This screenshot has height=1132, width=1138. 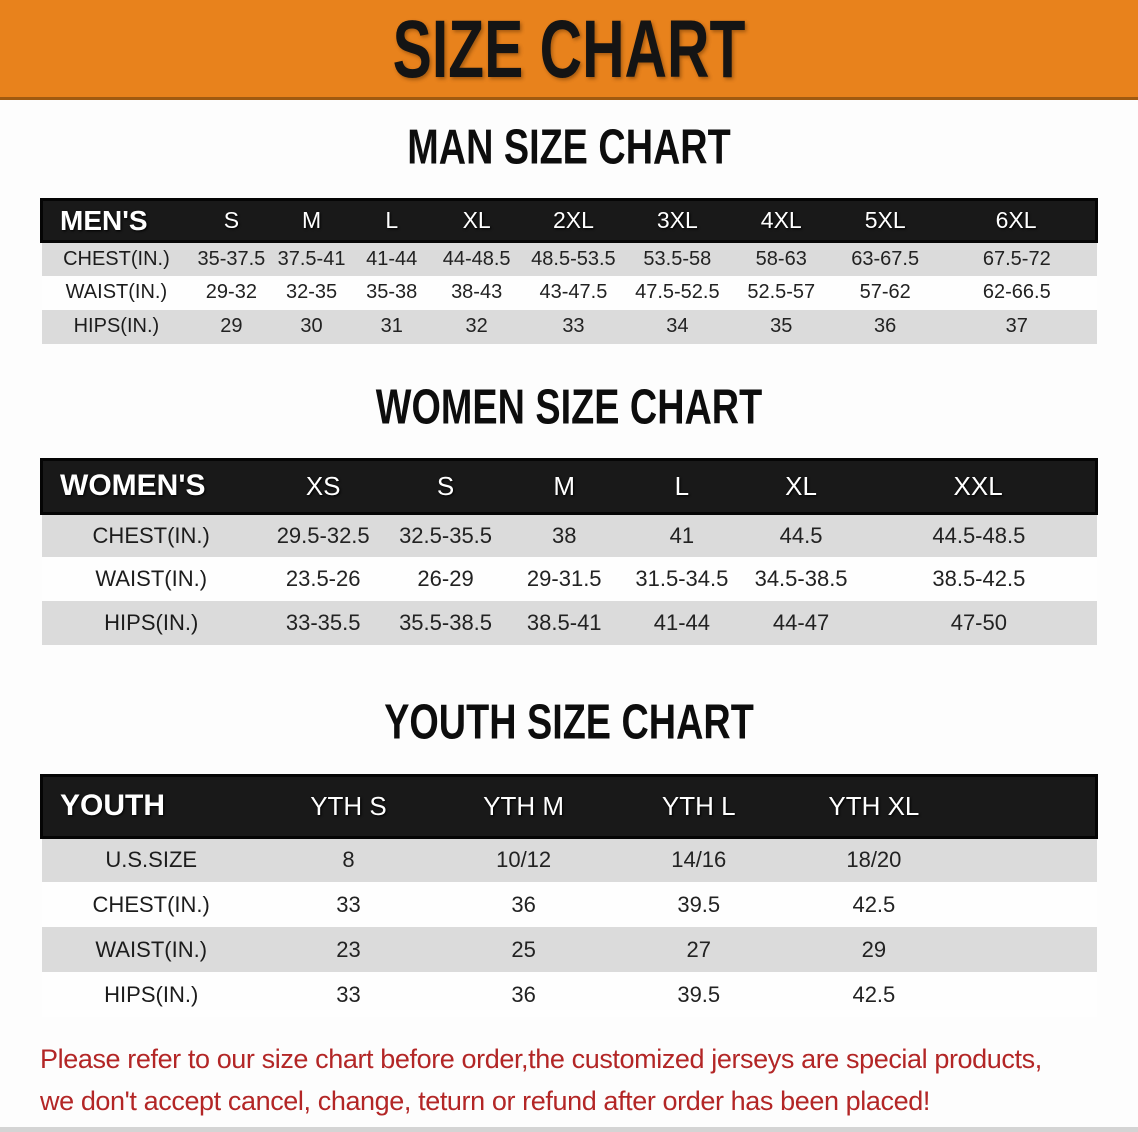 What do you see at coordinates (524, 806) in the screenshot?
I see `size-column-header: YTH M` at bounding box center [524, 806].